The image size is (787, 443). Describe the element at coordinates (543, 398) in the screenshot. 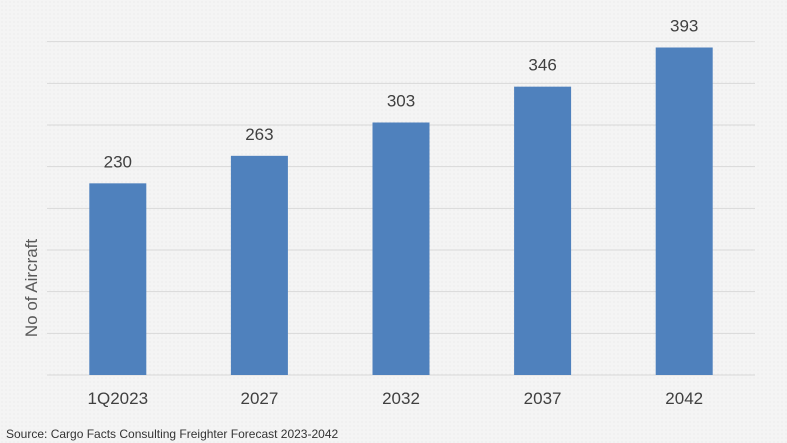

I see `x-tick-2037: 2037` at that location.